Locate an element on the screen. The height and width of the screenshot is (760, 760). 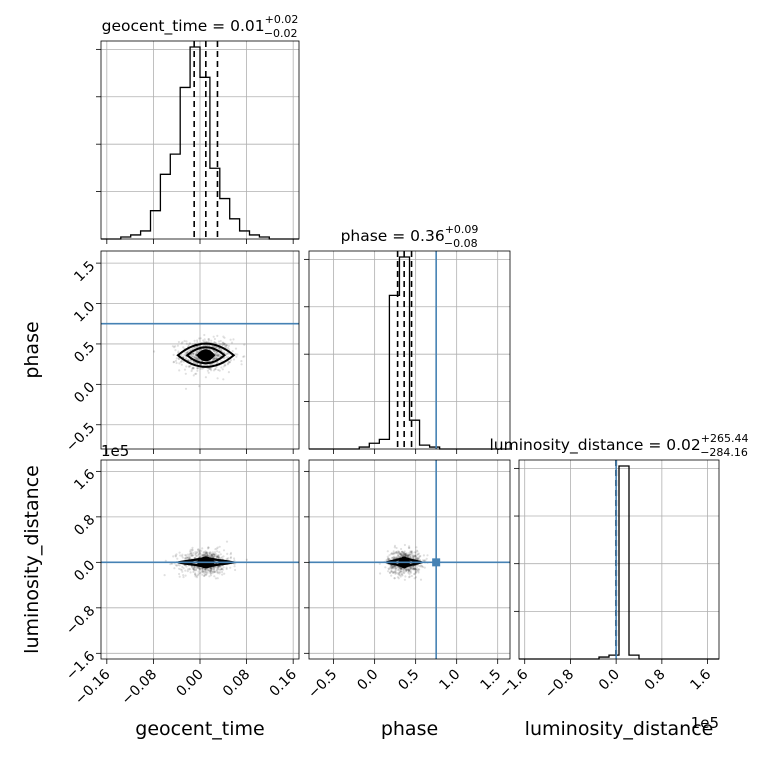
title-errors: +0.02 −0.02 is located at coordinates (281, 26).